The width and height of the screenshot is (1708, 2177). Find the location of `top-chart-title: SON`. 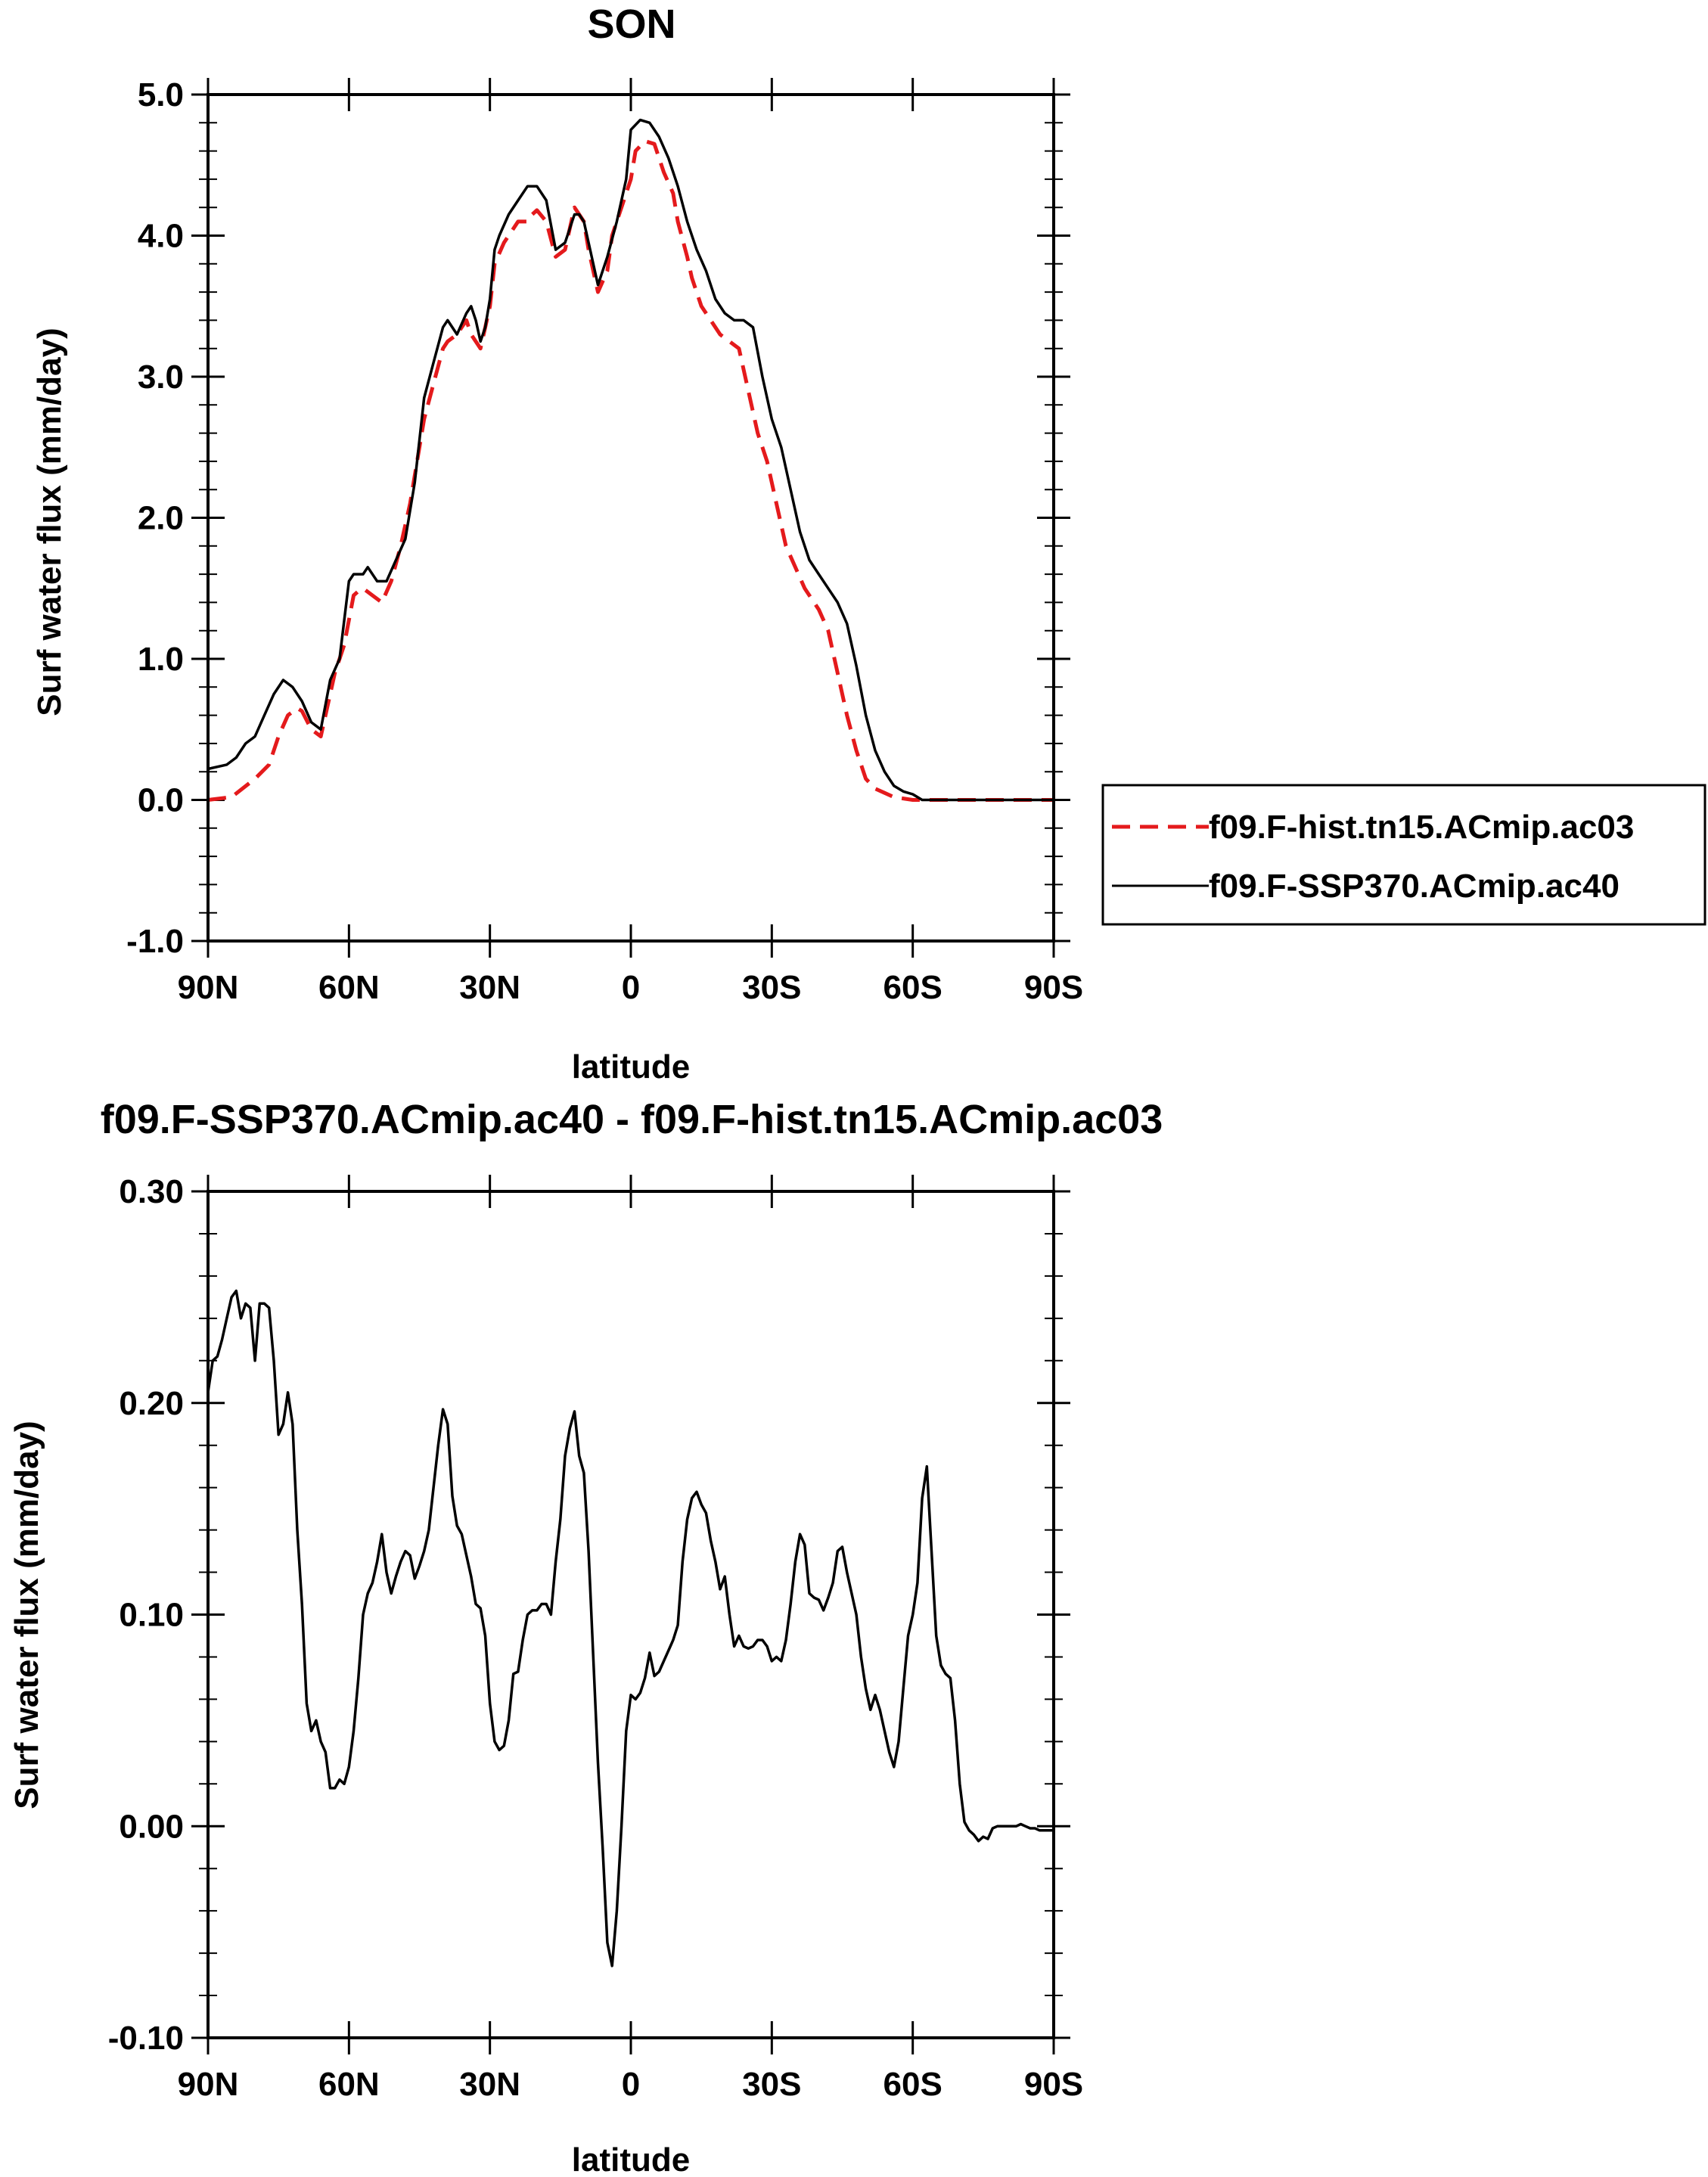

top-chart-title: SON is located at coordinates (631, 25).